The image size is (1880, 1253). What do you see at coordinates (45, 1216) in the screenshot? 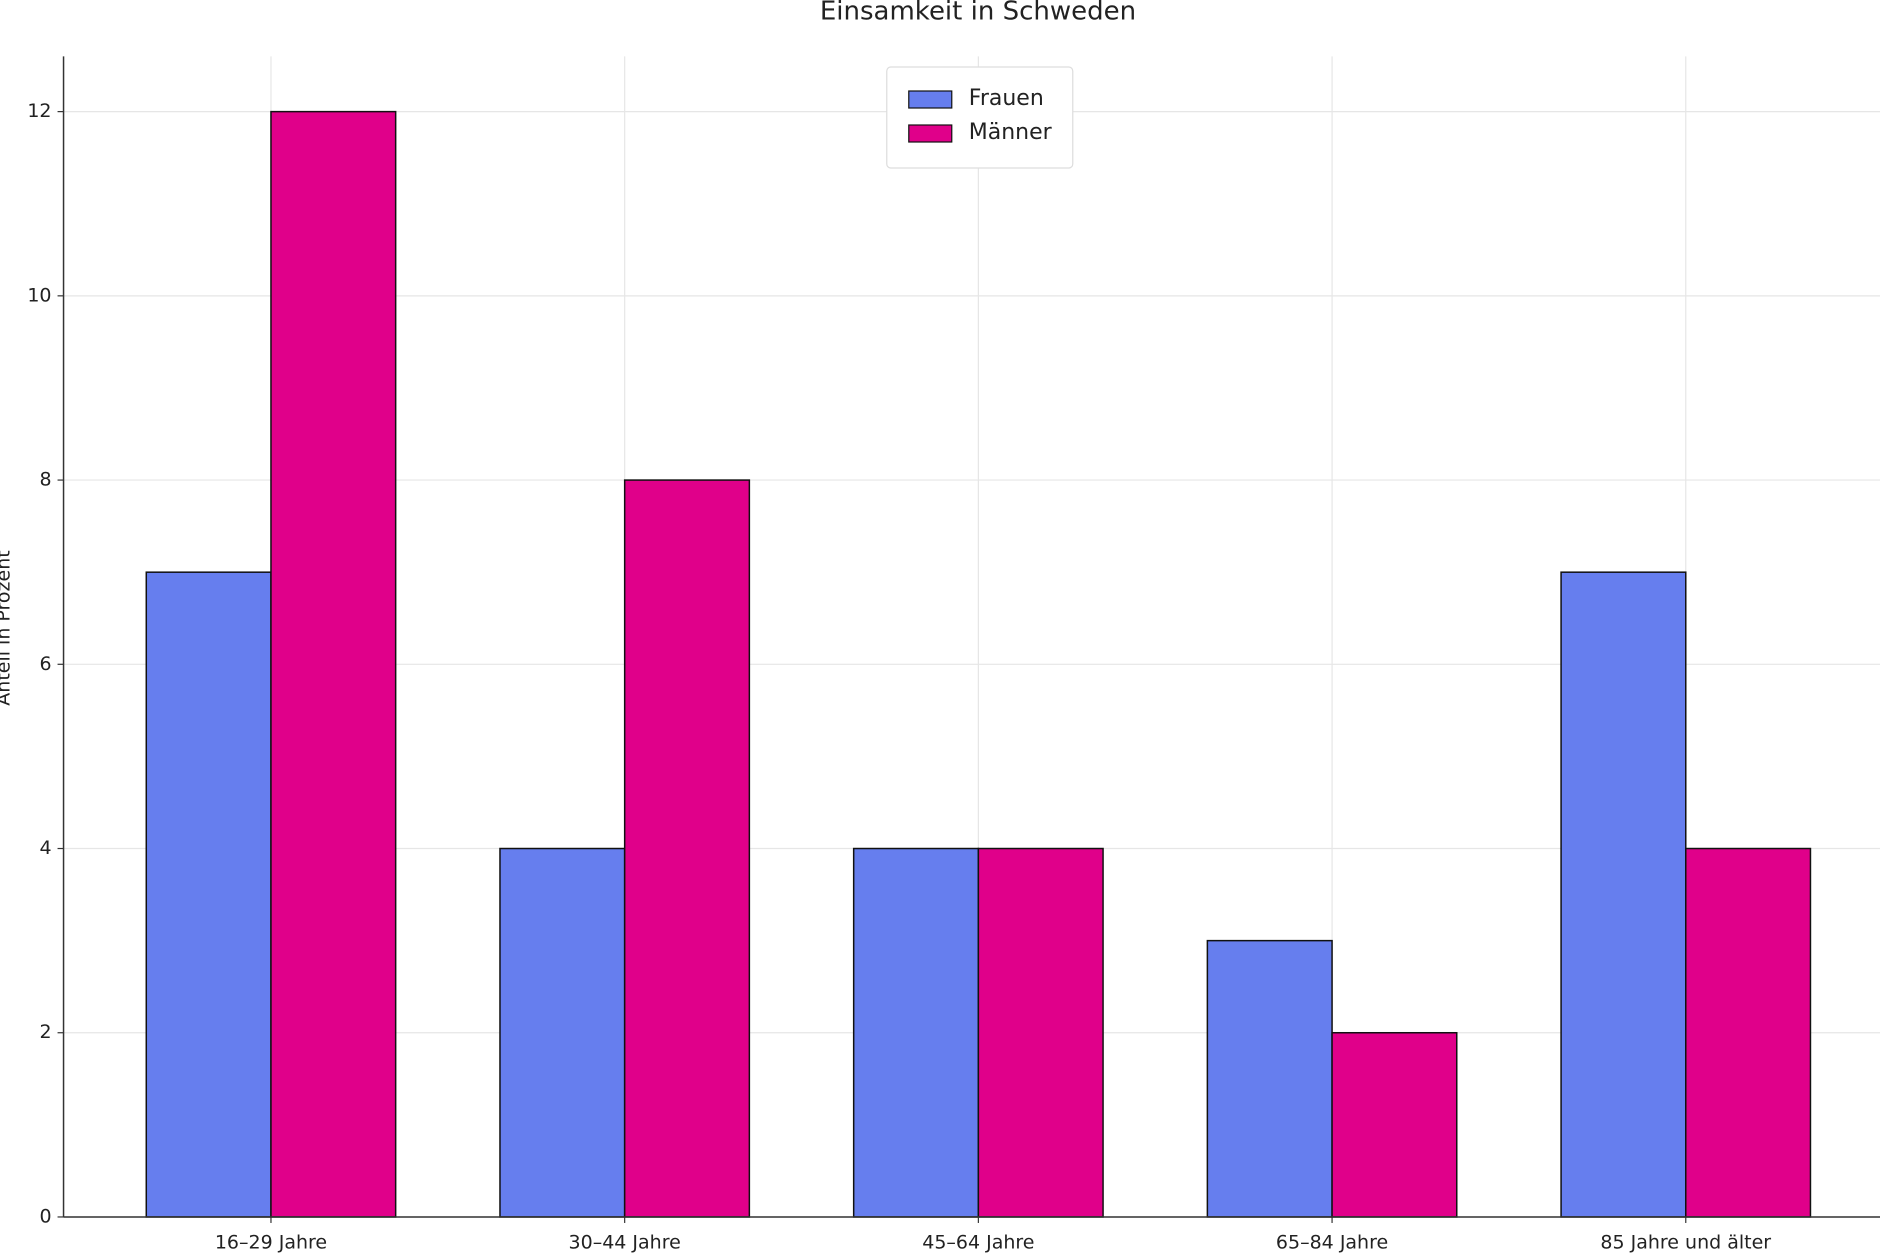
I see `y-tick-label: 0` at bounding box center [45, 1216].